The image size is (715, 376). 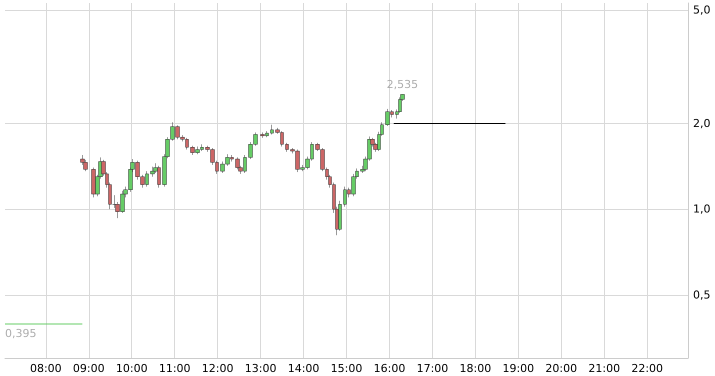 I want to click on x-tick-label: 12:00, so click(x=218, y=368).